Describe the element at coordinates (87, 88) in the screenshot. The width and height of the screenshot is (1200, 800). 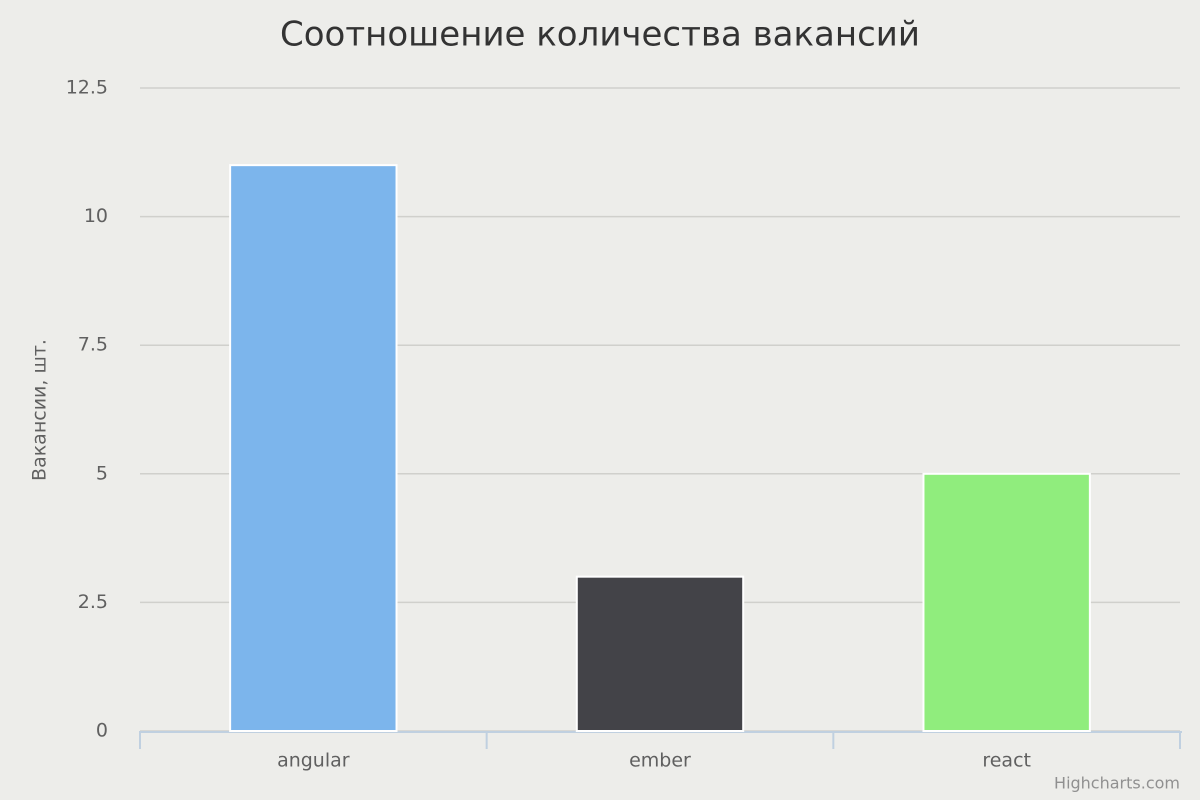
I see `y-tick-label: 12.5` at that location.